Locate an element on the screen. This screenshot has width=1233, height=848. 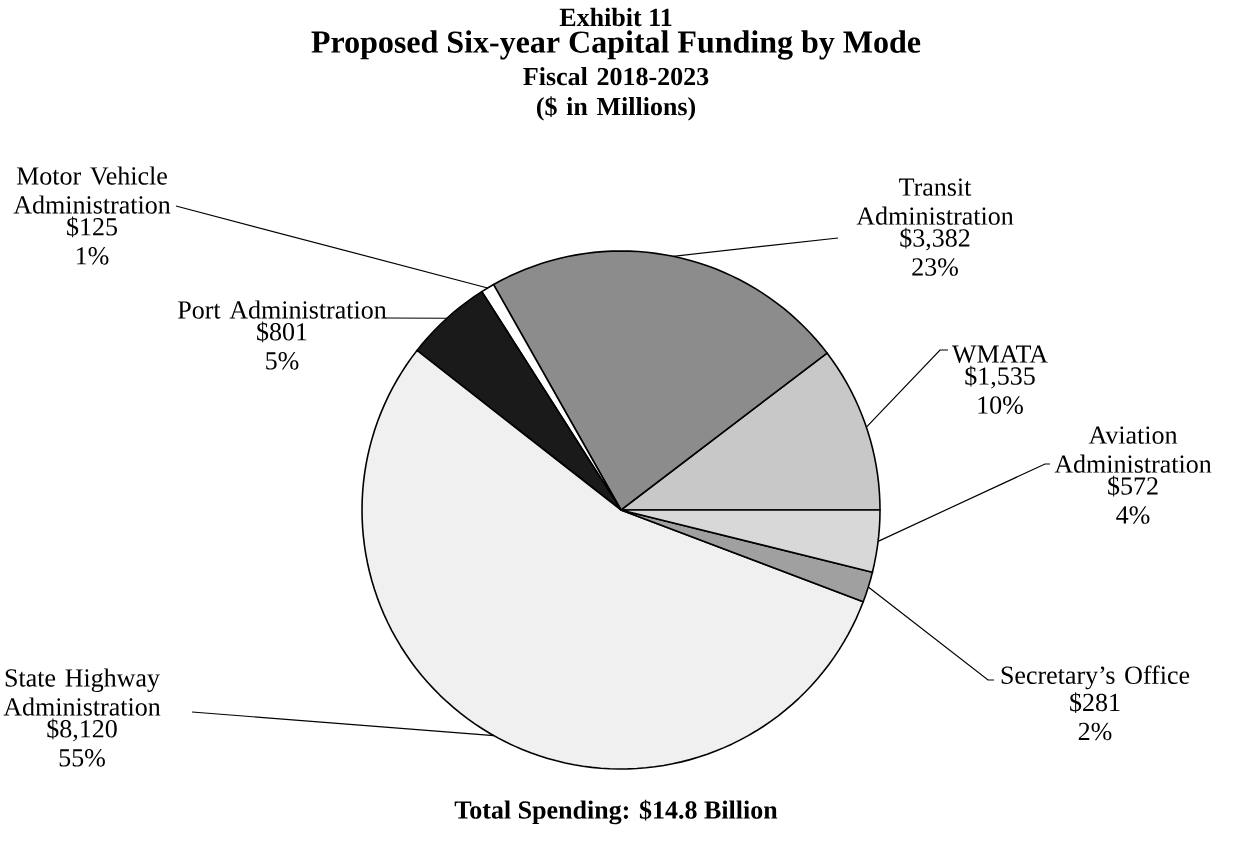
slice-label: Port Administration is located at coordinates (282, 309).